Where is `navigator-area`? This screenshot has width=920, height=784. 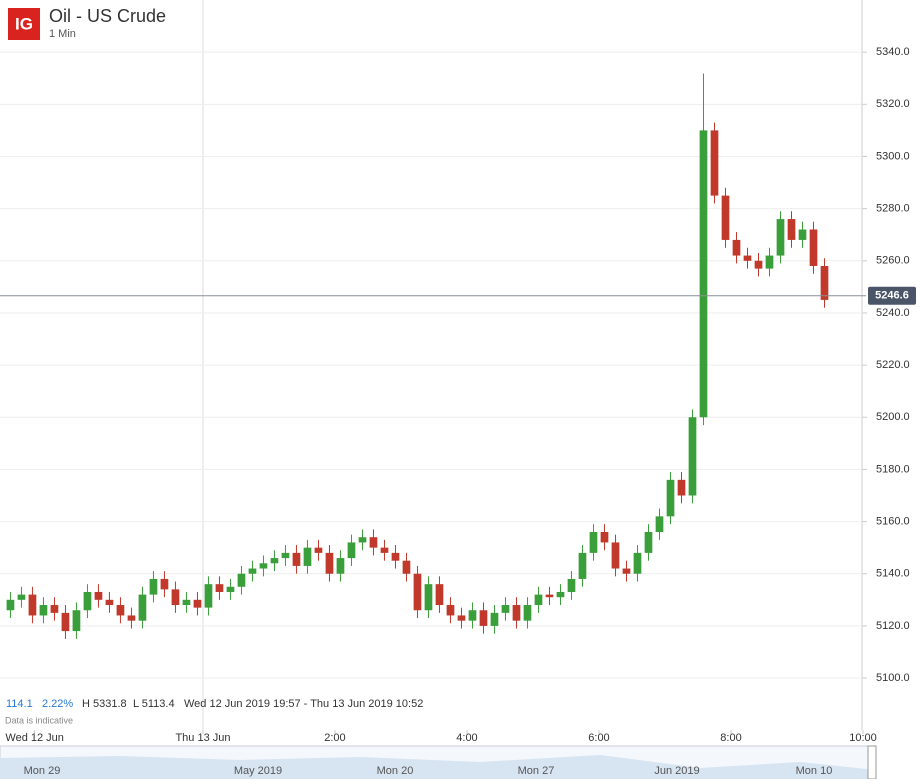
navigator-area is located at coordinates (438, 767).